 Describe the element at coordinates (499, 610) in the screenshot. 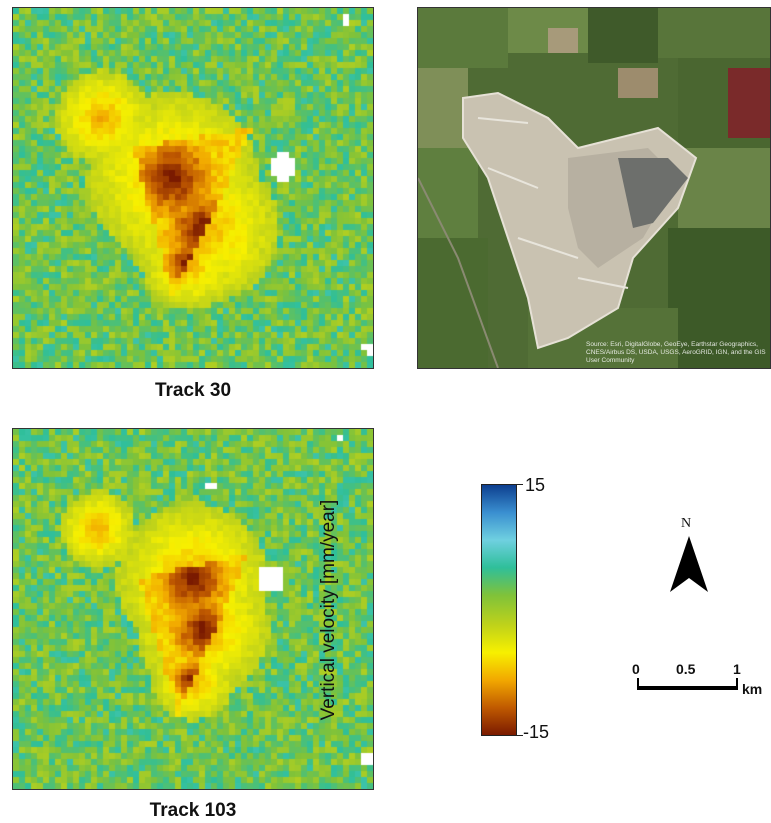

I see `velocity-colorbar` at that location.